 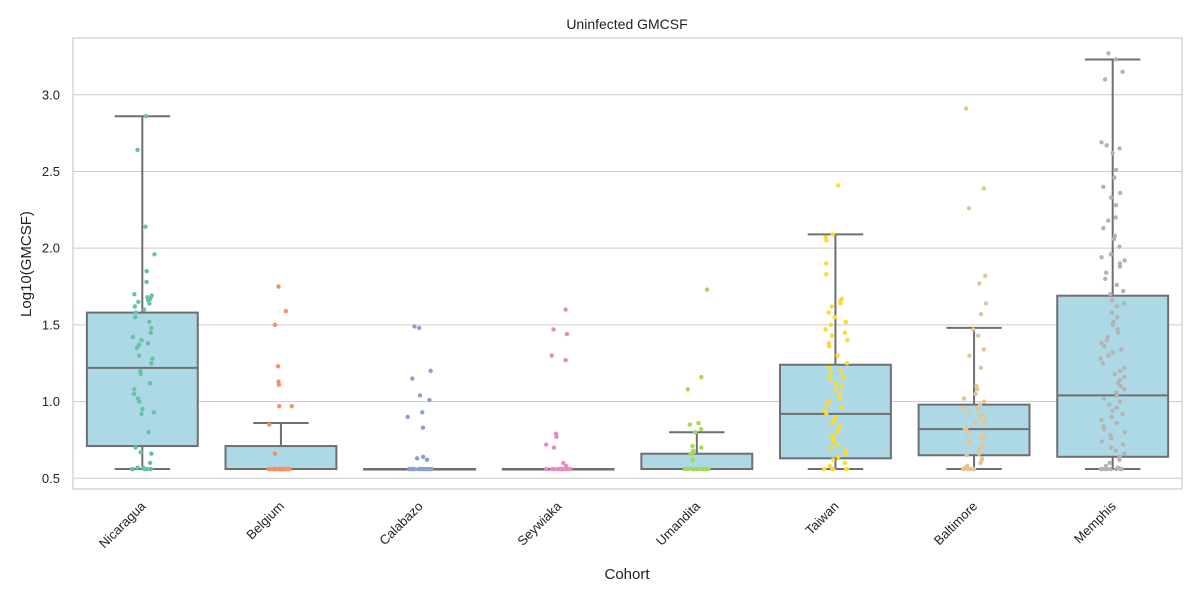 I want to click on x-tick-label: Baltimore, so click(x=955, y=523).